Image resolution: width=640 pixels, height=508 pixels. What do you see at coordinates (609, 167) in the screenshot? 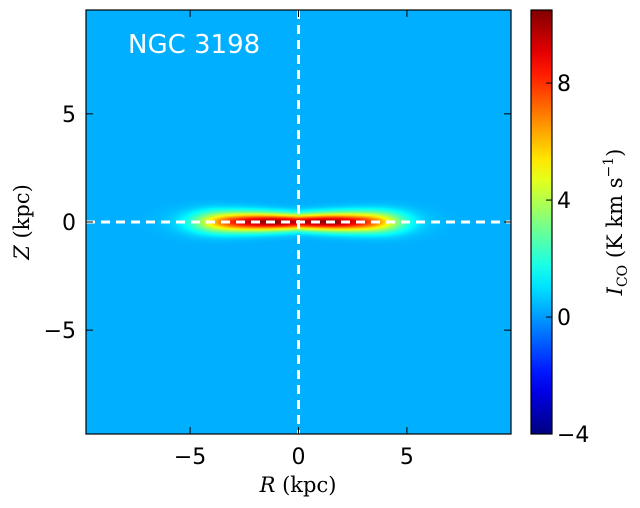
I see `colorbar-label-sup: −1` at bounding box center [609, 167].